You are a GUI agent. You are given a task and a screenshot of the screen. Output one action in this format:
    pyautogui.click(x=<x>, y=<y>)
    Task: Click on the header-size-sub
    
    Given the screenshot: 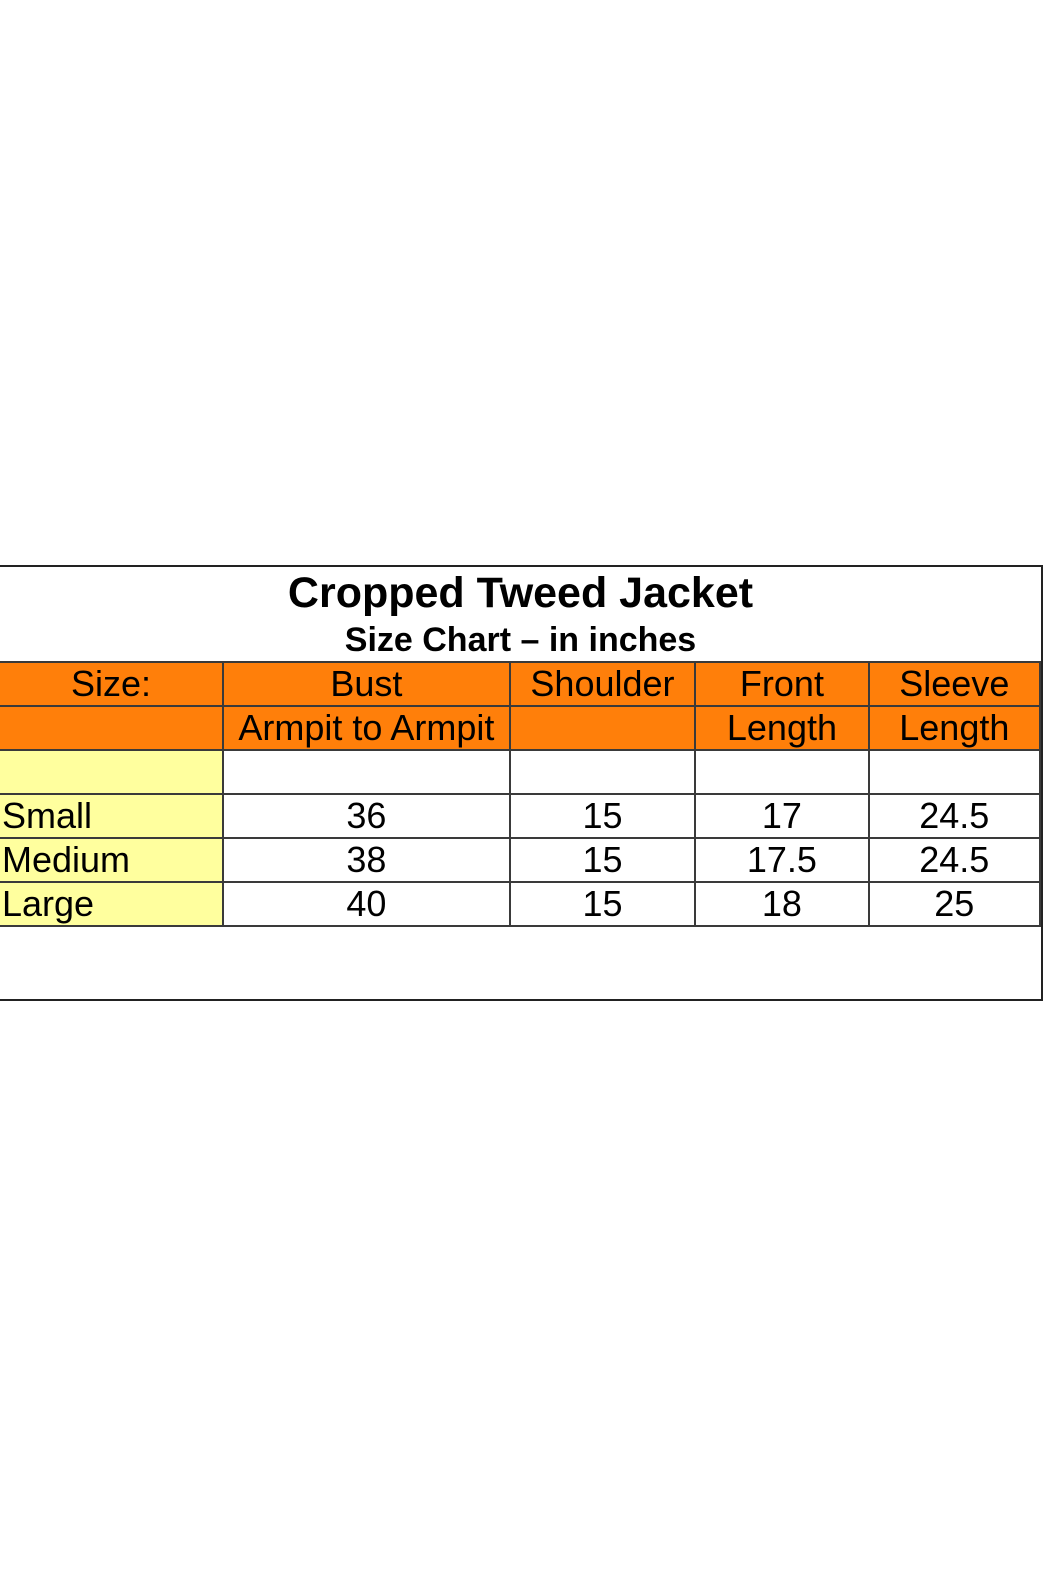 What is the action you would take?
    pyautogui.click(x=112, y=728)
    